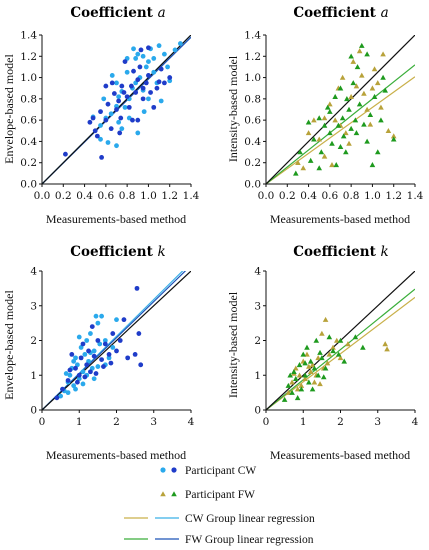 The width and height of the screenshot is (429, 550). What do you see at coordinates (191, 422) in the screenshot?
I see `x-tick-label: 4` at bounding box center [191, 422].